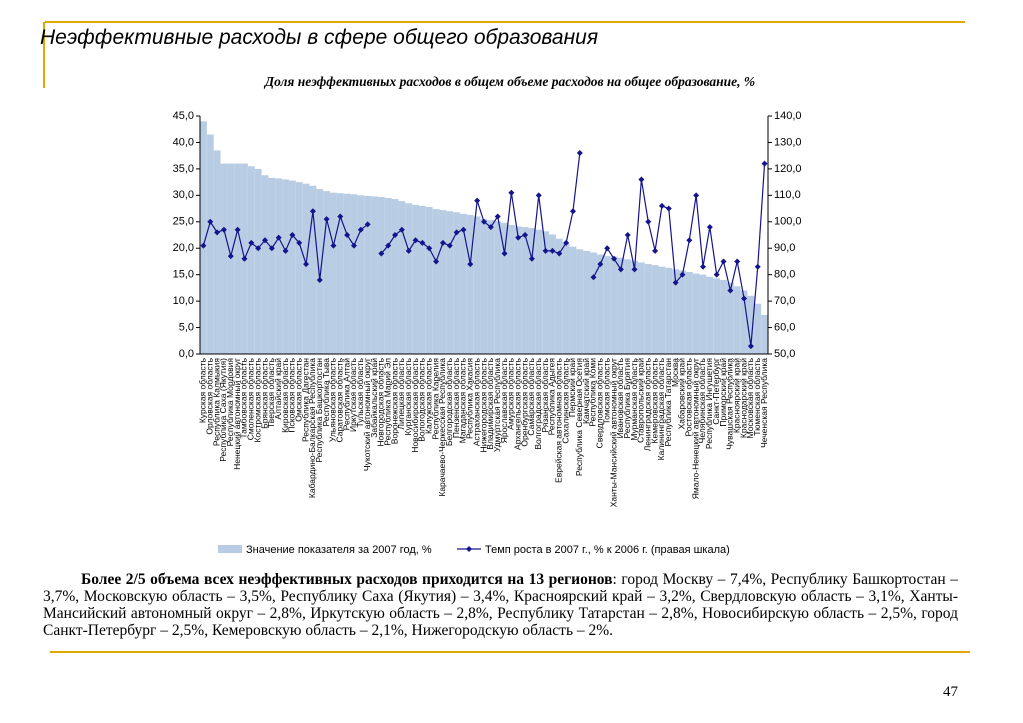 The width and height of the screenshot is (1023, 723). What do you see at coordinates (750, 397) in the screenshot?
I see `x-tick-label: Московская область` at bounding box center [750, 397].